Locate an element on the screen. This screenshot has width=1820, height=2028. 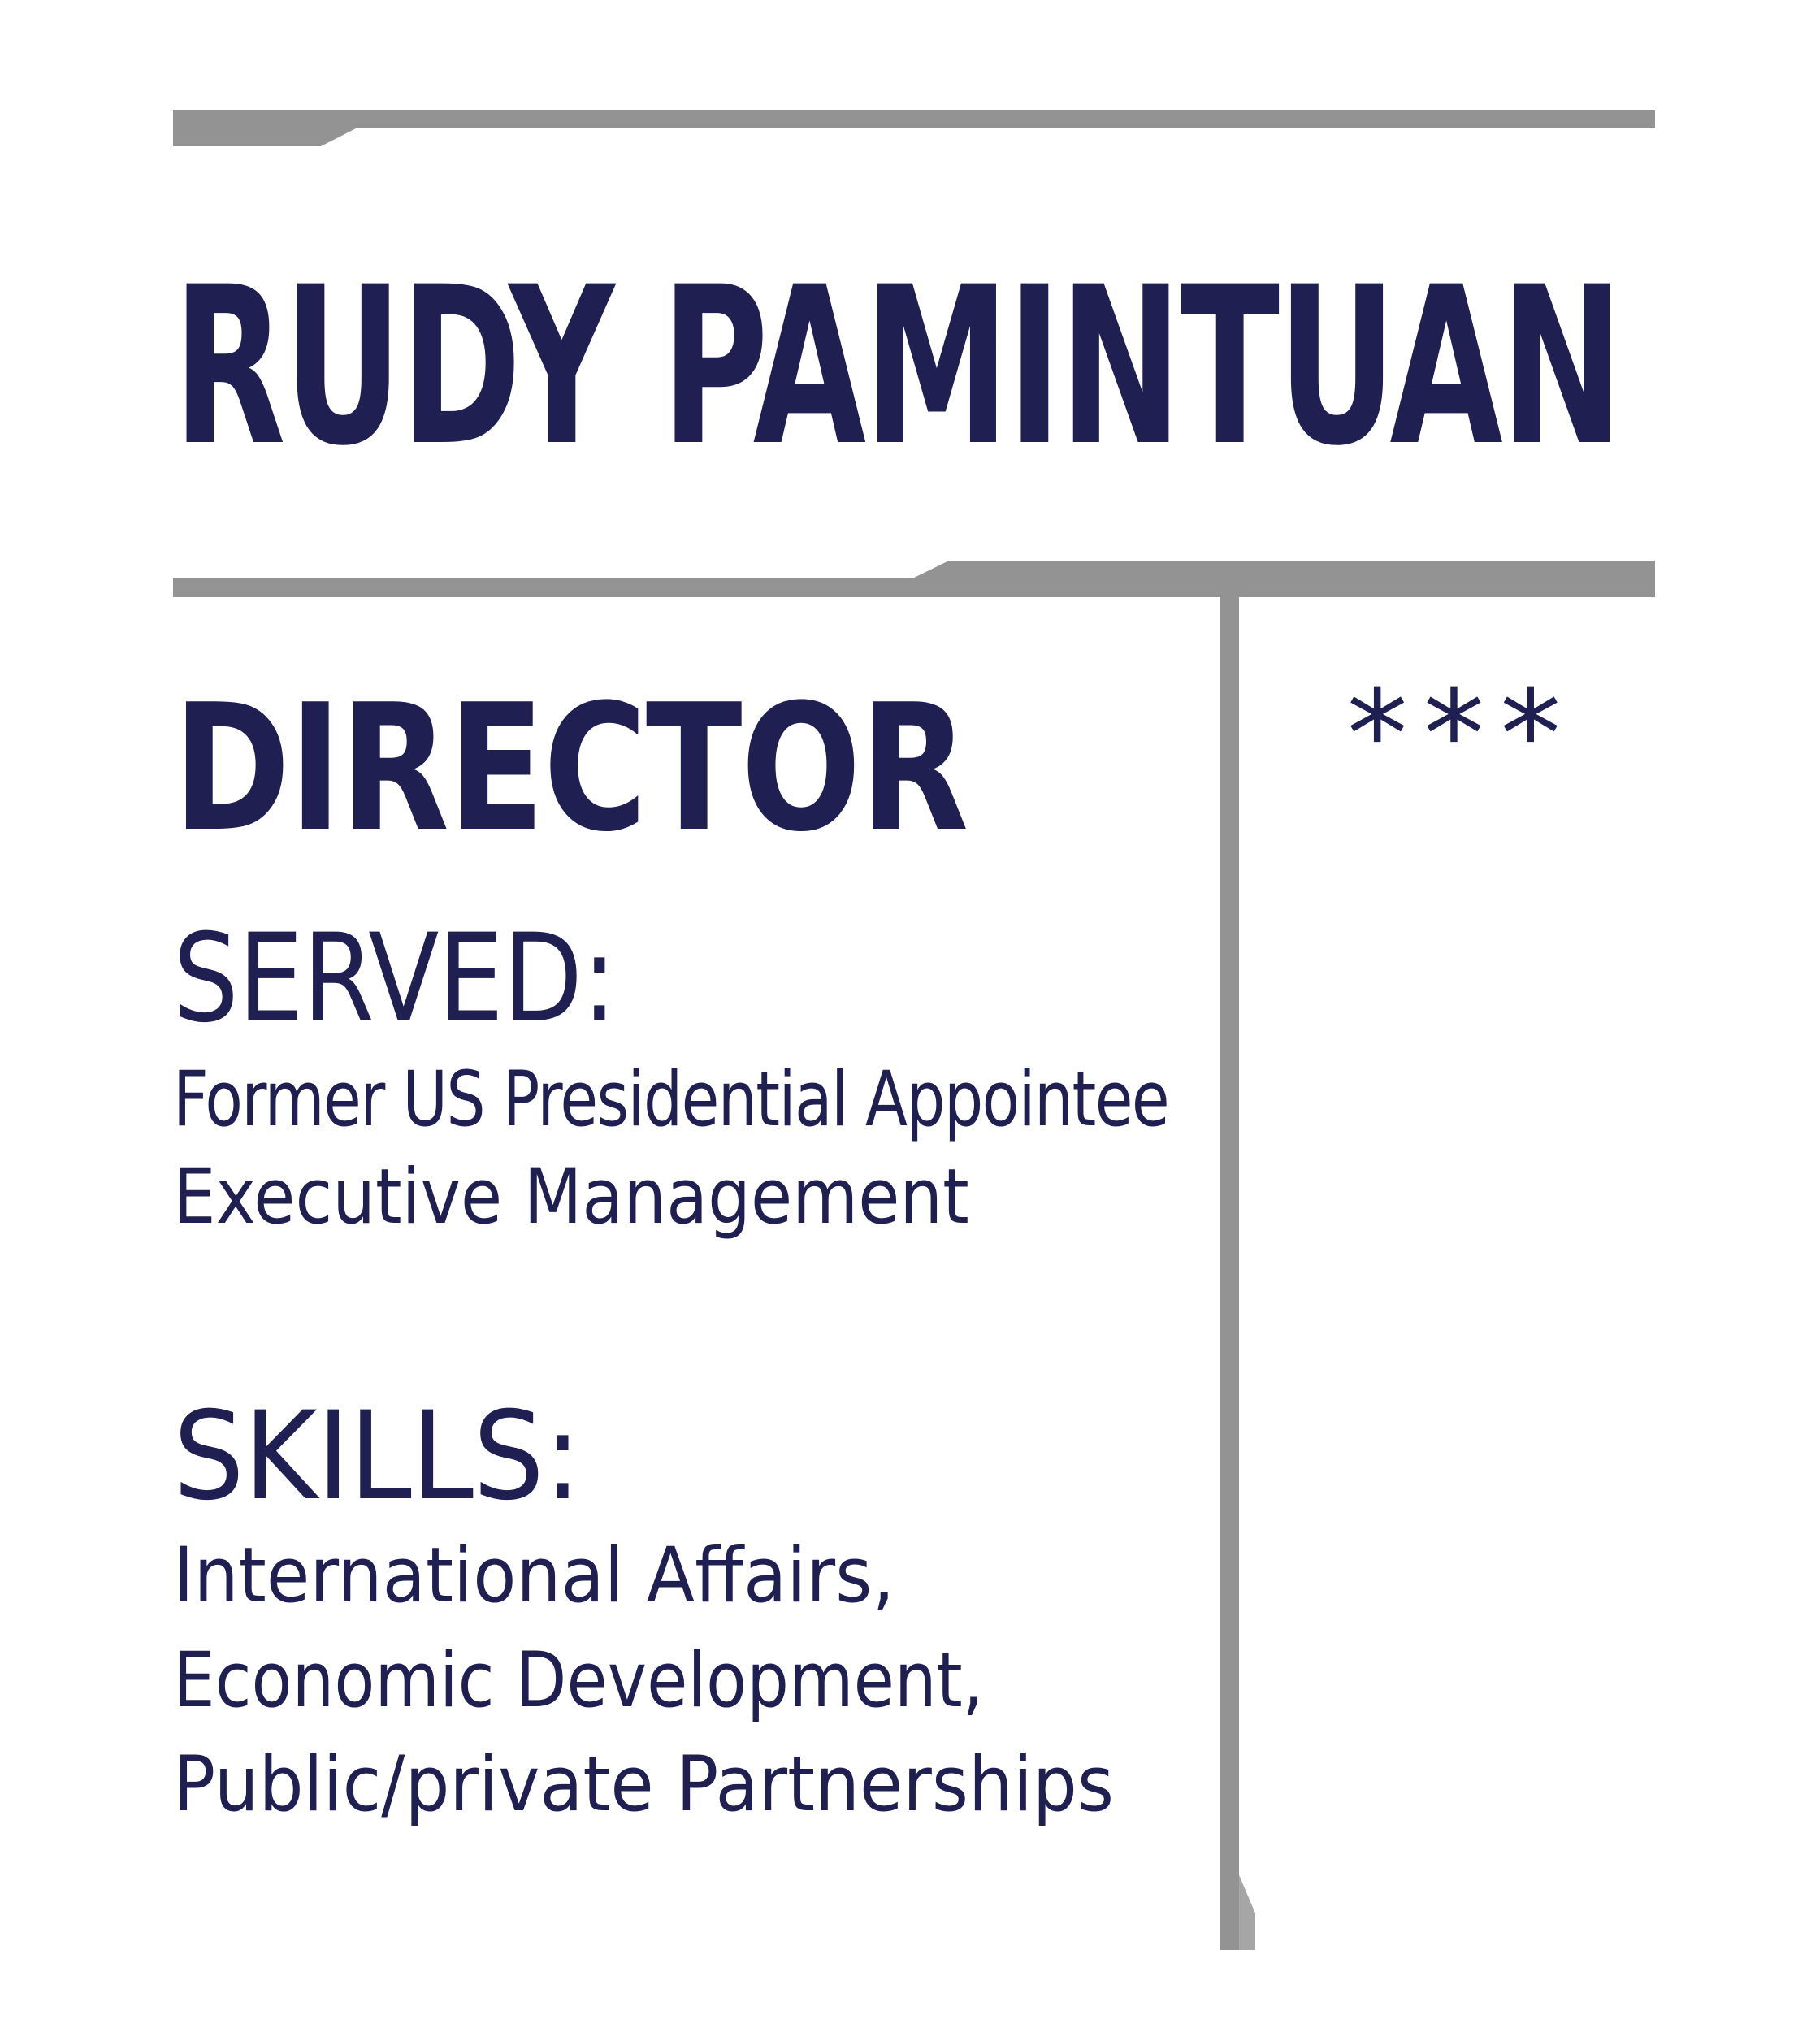
middle-rule is located at coordinates (914, 579).